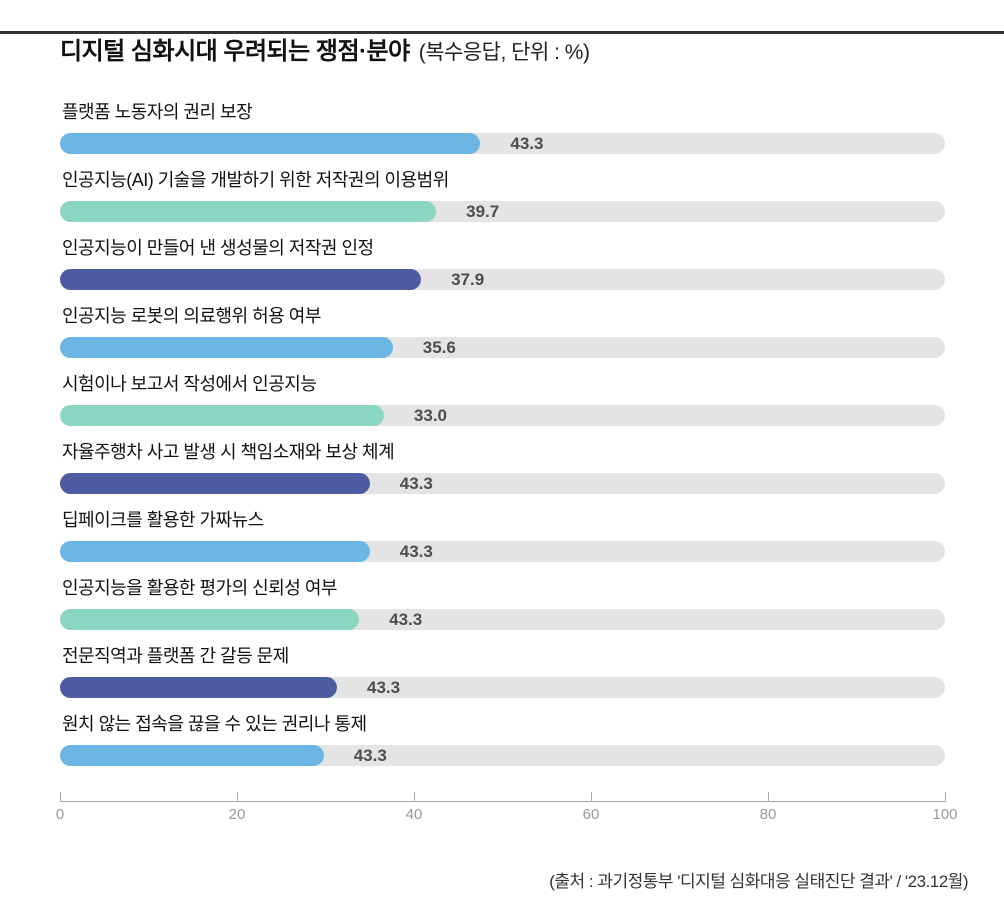  I want to click on bar-category-label: 플랫폼 노동자의 권리 보장, so click(157, 112).